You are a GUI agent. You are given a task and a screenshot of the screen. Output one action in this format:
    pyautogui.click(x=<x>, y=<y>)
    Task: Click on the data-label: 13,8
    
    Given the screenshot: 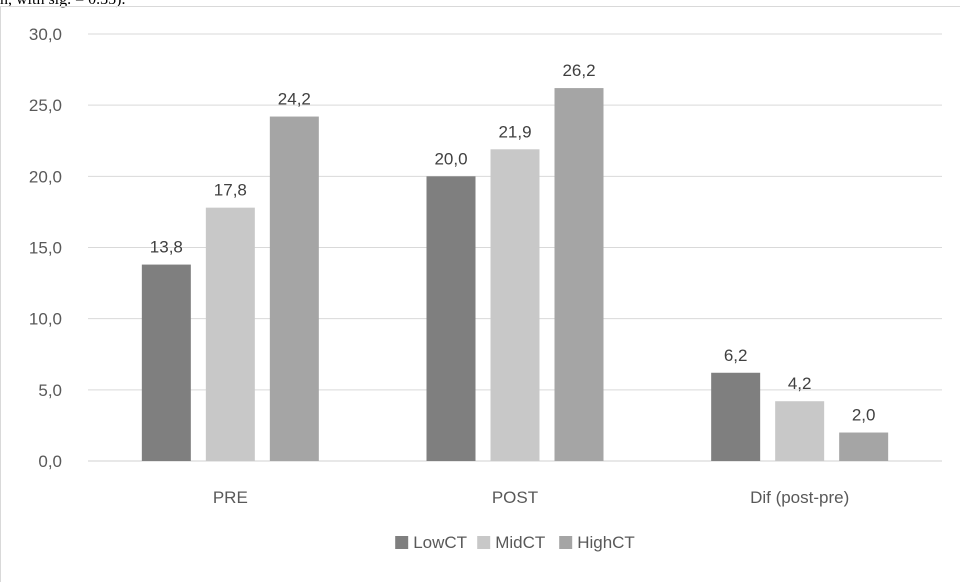 What is the action you would take?
    pyautogui.click(x=166, y=247)
    